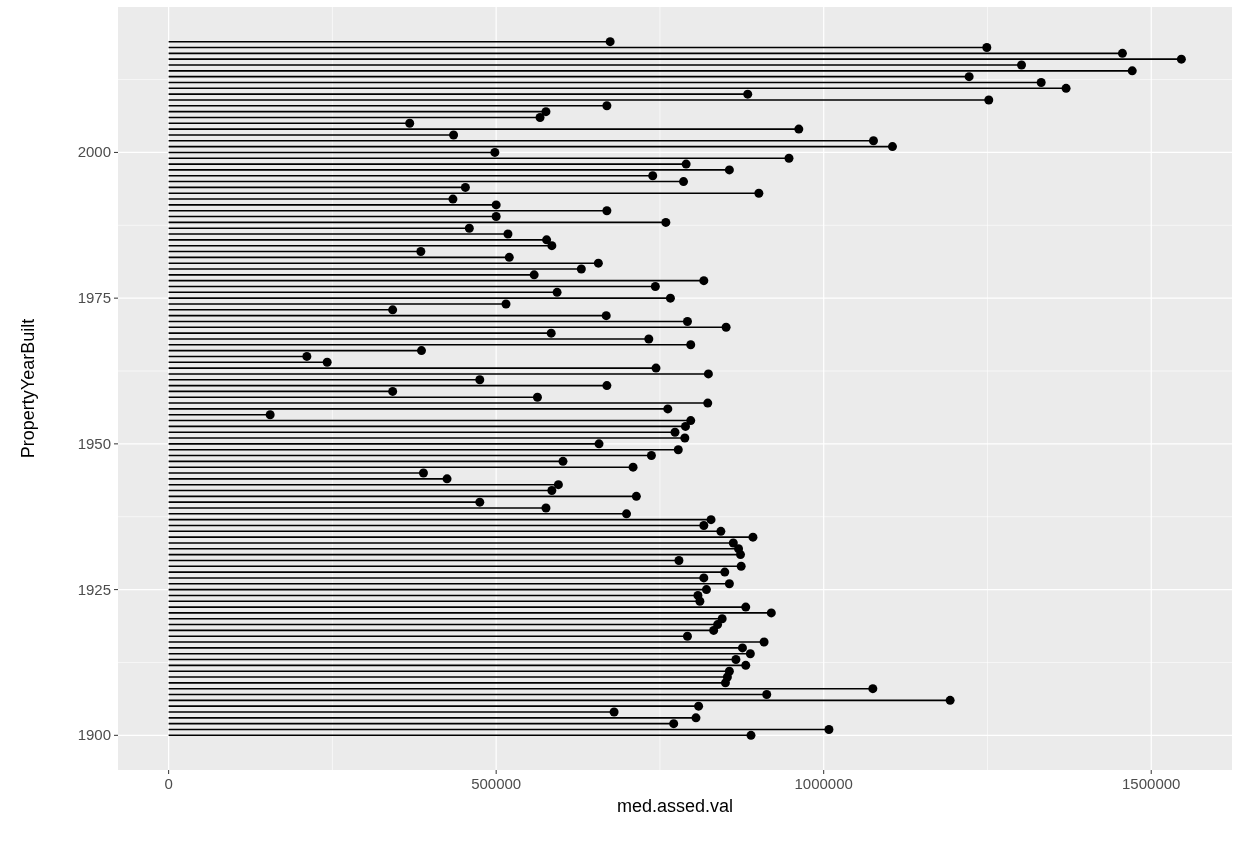 The height and width of the screenshot is (842, 1238). I want to click on x-tick-label: 500000, so click(496, 783).